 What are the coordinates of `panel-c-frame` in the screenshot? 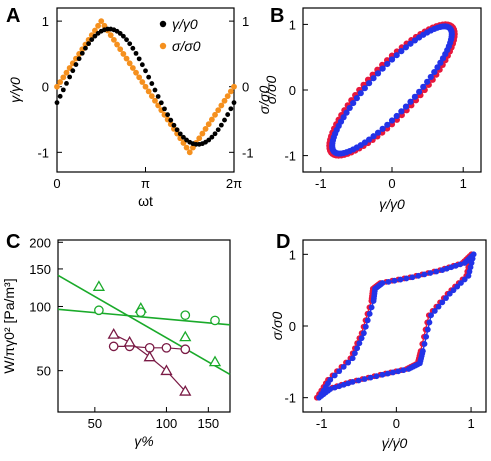 It's located at (144, 326).